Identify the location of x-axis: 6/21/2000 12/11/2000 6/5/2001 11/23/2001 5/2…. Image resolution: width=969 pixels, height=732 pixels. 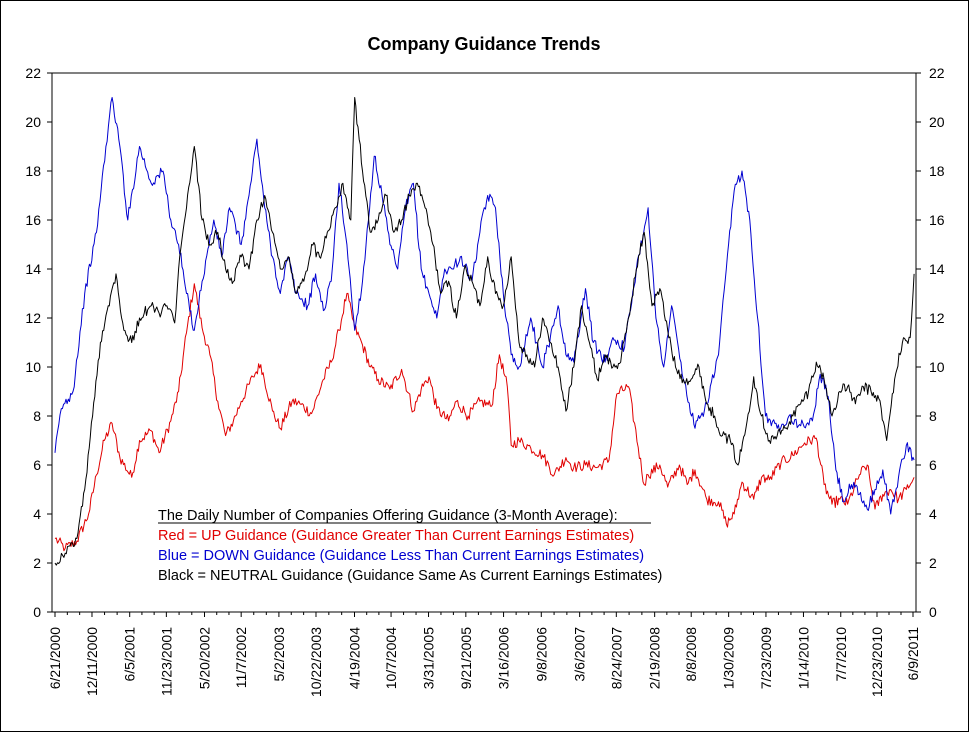
(484, 654).